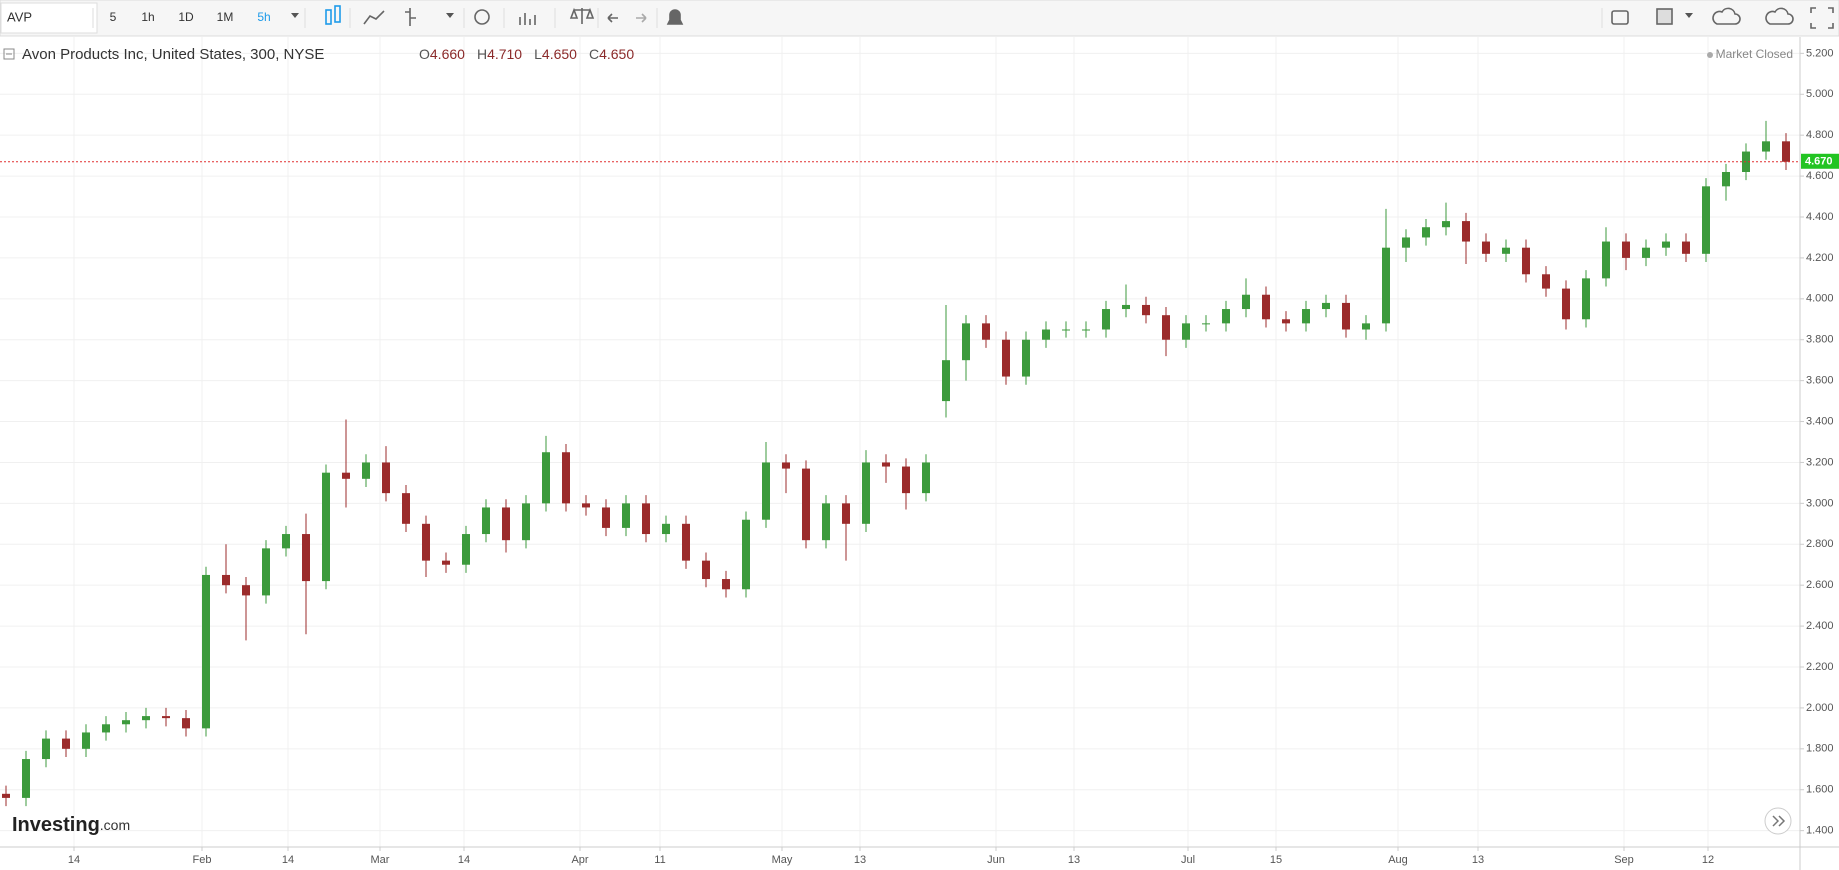  I want to click on y-tick-label: 3.600, so click(1820, 381).